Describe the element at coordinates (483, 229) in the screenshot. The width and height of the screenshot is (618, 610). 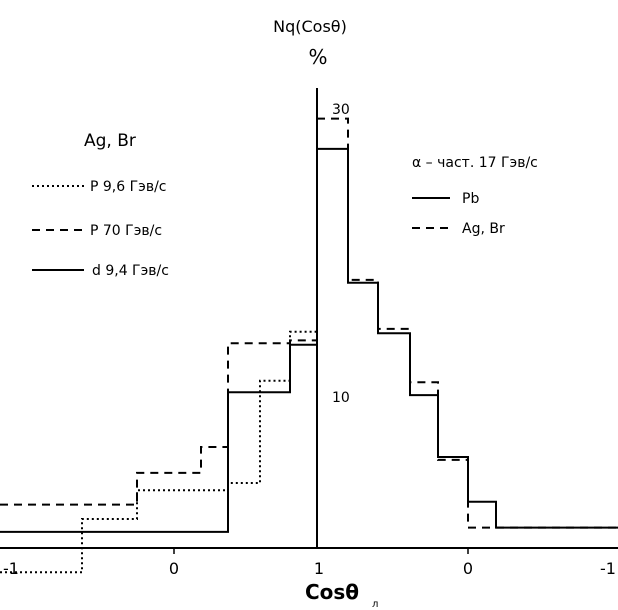
I see `legend-label-agbr: Ag, Br` at that location.